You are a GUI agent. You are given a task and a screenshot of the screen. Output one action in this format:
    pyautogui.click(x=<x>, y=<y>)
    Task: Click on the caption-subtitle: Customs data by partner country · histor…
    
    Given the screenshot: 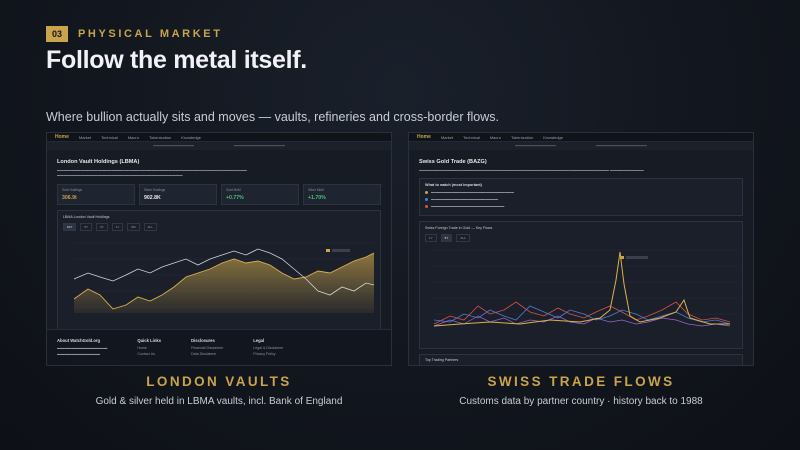 What is the action you would take?
    pyautogui.click(x=581, y=401)
    